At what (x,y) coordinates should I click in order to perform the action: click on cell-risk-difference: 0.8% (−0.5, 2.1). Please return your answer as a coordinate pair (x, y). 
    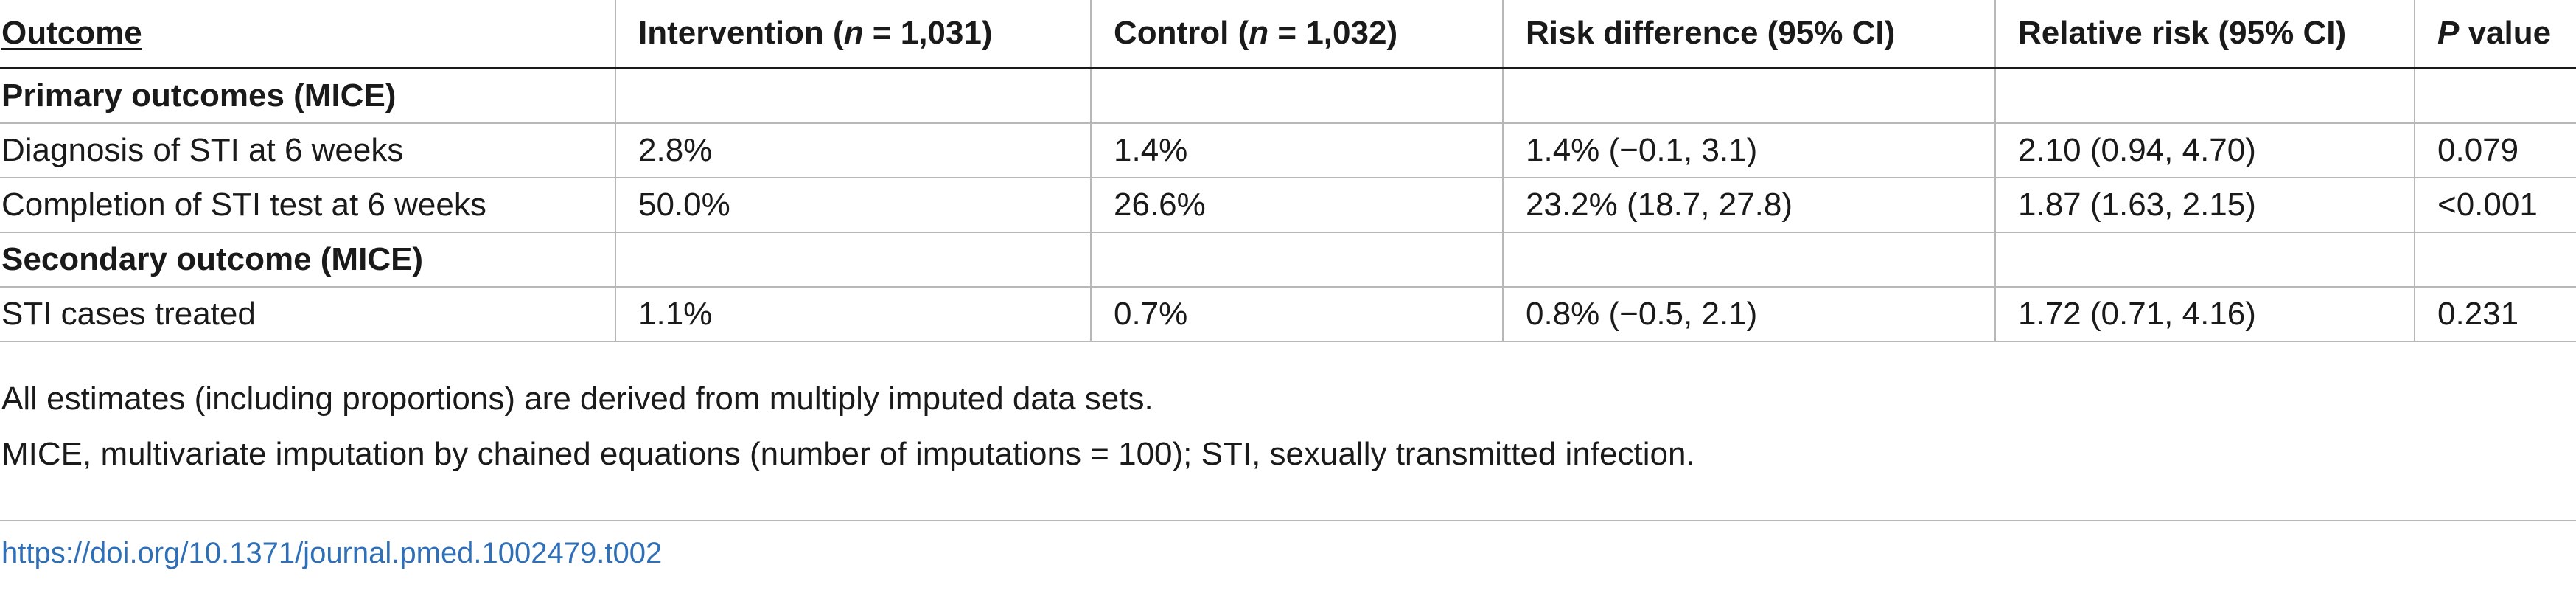
    Looking at the image, I should click on (1748, 314).